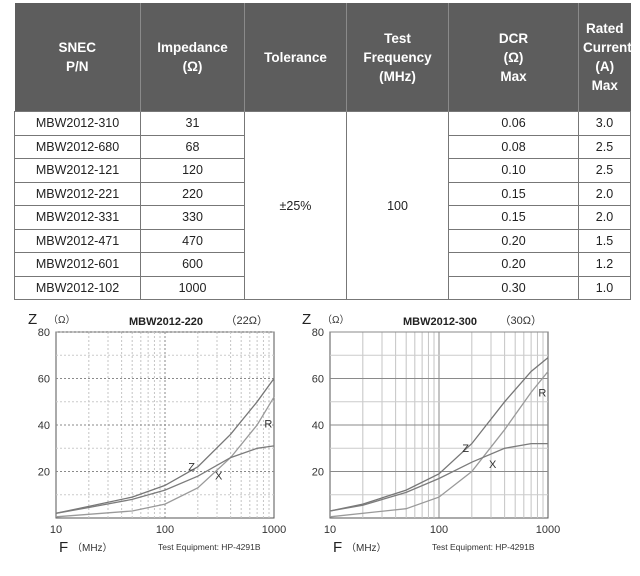  Describe the element at coordinates (513, 146) in the screenshot. I see `cell-dcr: 0.08` at that location.